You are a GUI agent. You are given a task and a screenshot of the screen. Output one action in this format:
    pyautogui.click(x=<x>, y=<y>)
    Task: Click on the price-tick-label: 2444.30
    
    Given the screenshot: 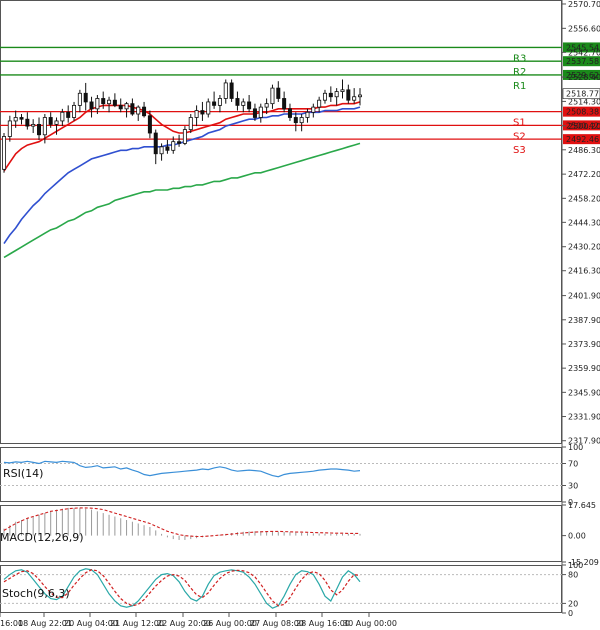 What is the action you would take?
    pyautogui.click(x=584, y=222)
    